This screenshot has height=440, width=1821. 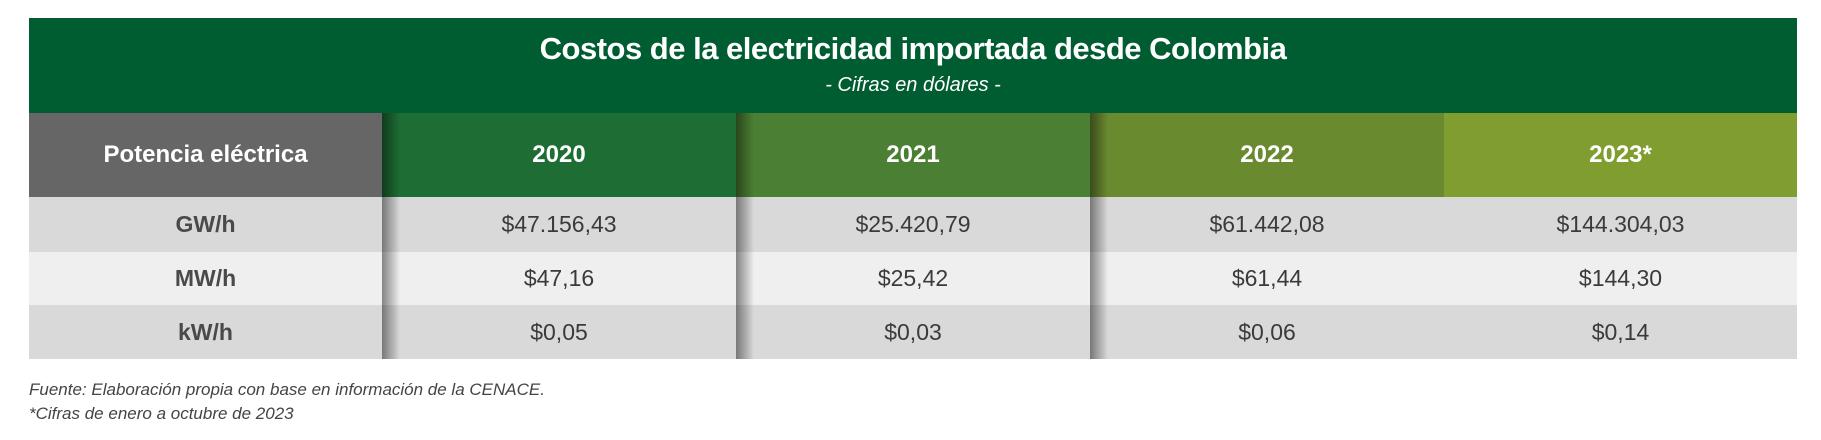 What do you see at coordinates (913, 85) in the screenshot?
I see `page-subtitle: - Cifras en dólares -` at bounding box center [913, 85].